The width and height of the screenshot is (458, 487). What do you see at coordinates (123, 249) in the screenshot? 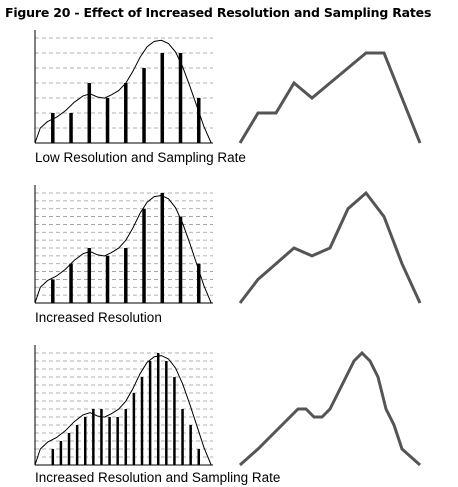
I see `panel-2-analog-curve` at bounding box center [123, 249].